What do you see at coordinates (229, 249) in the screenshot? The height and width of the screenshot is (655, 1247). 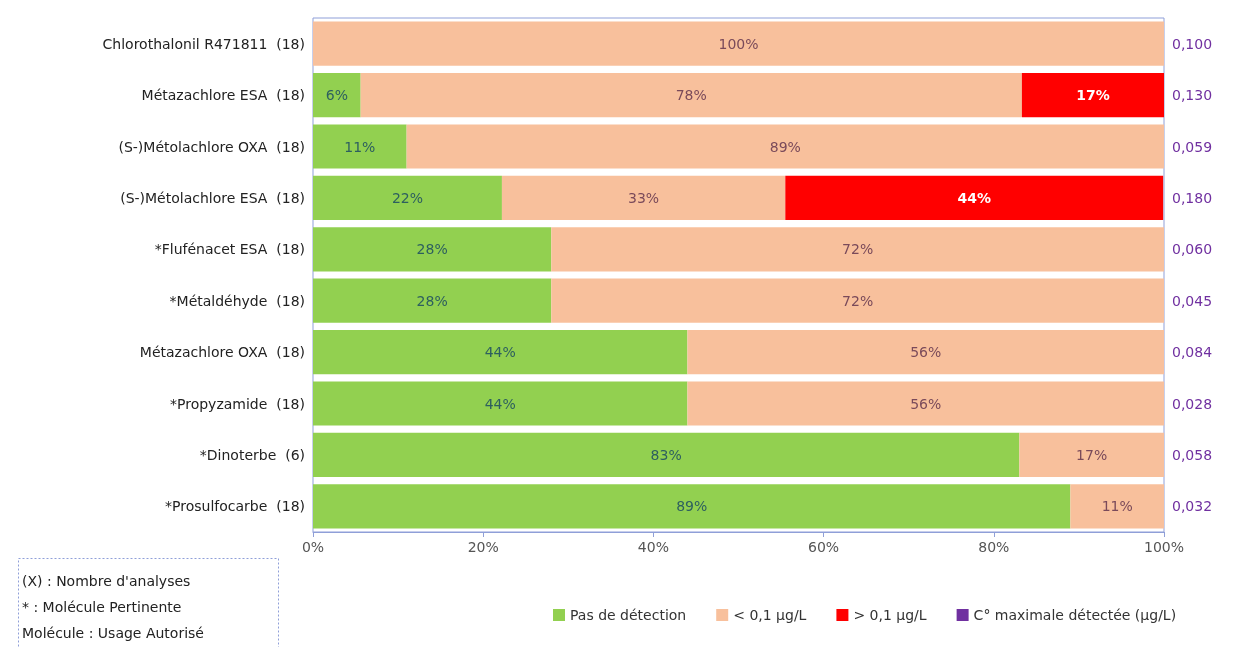 I see `y-tick-label: *Flufénacet ESA (18)` at bounding box center [229, 249].